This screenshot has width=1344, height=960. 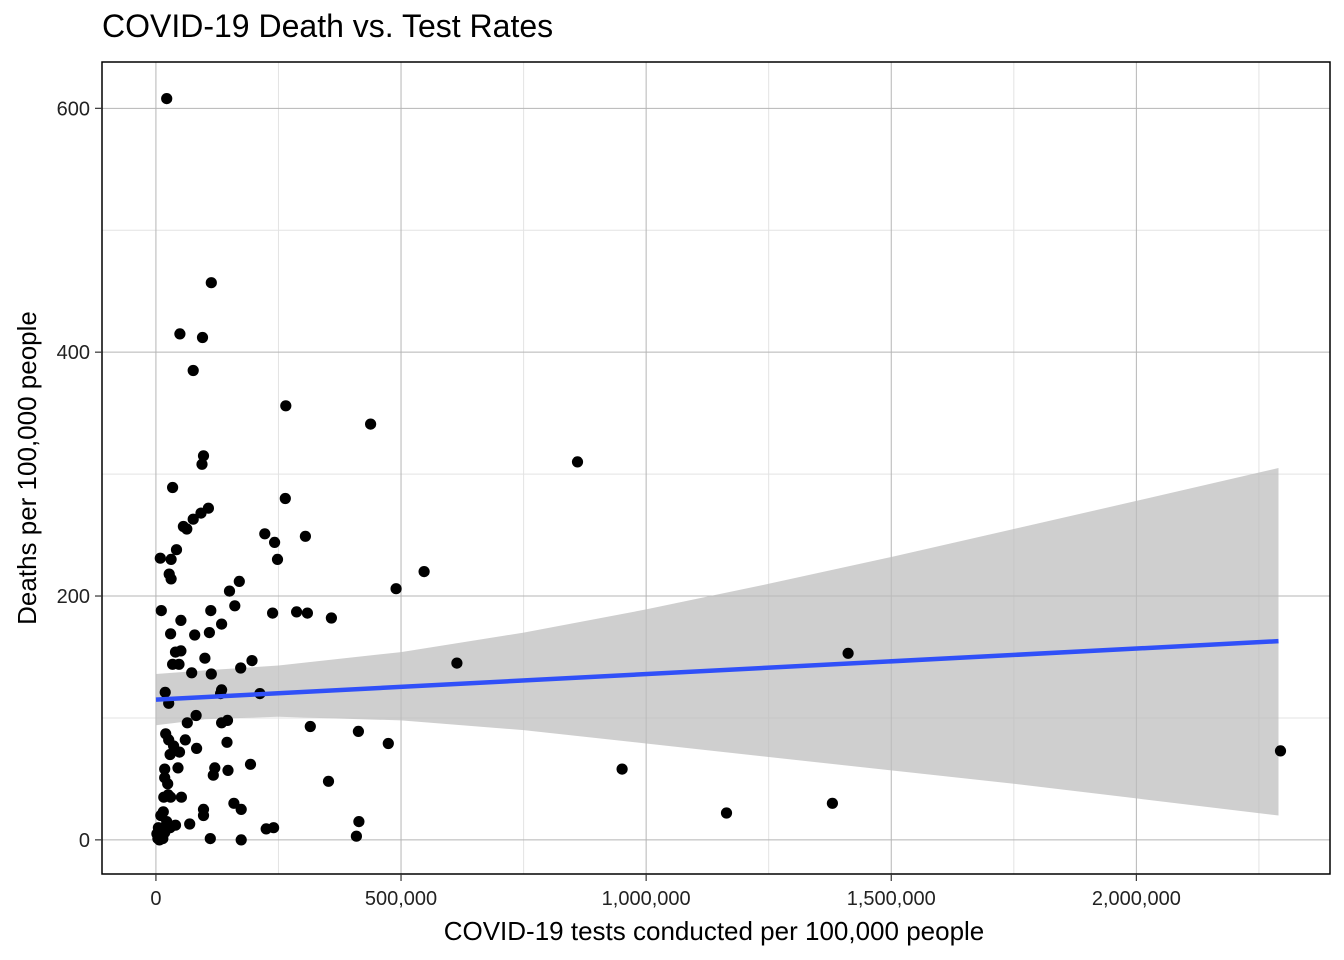 I want to click on trend-line, so click(x=717, y=670).